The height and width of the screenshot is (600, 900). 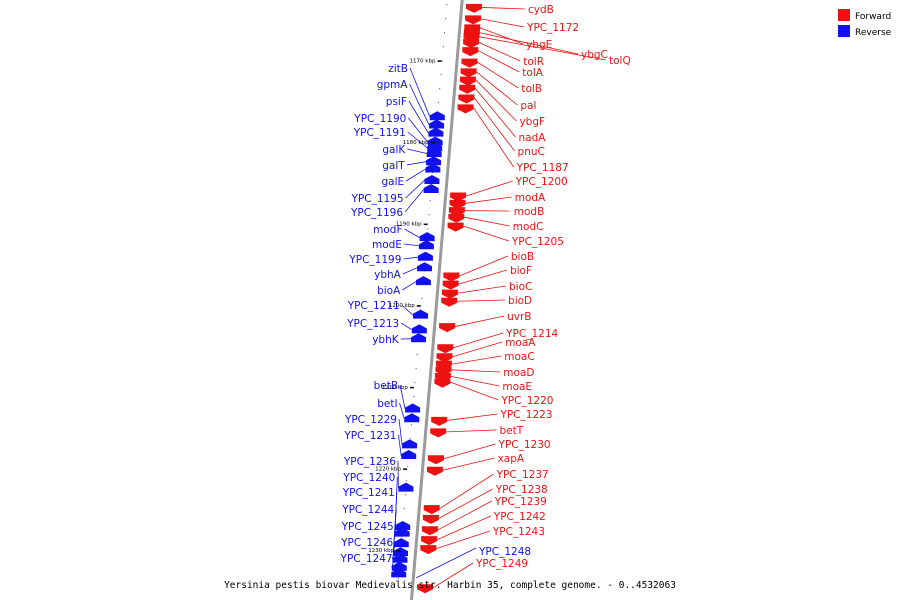 I want to click on forward-gene-label: YPC_1242, so click(x=519, y=517).